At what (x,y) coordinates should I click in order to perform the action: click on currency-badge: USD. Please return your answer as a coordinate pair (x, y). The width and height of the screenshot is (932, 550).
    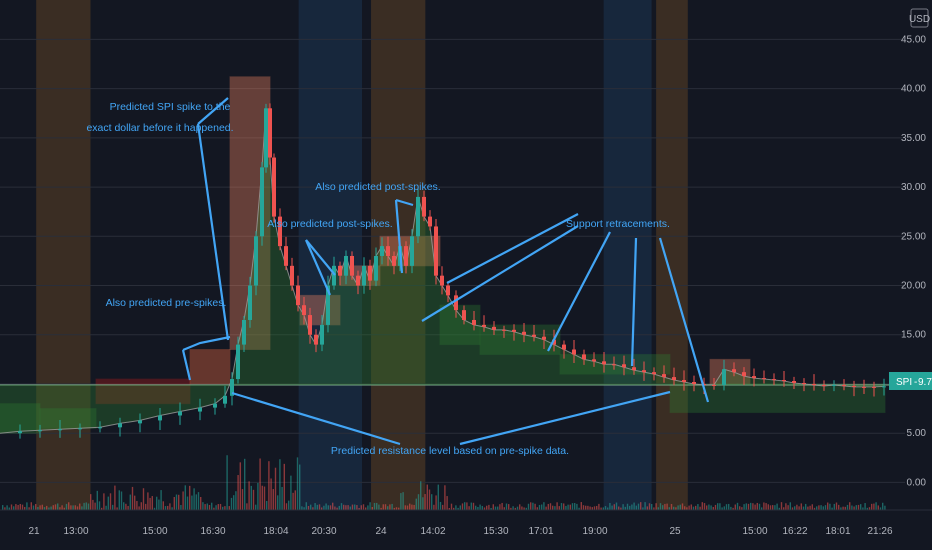
    Looking at the image, I should click on (919, 18).